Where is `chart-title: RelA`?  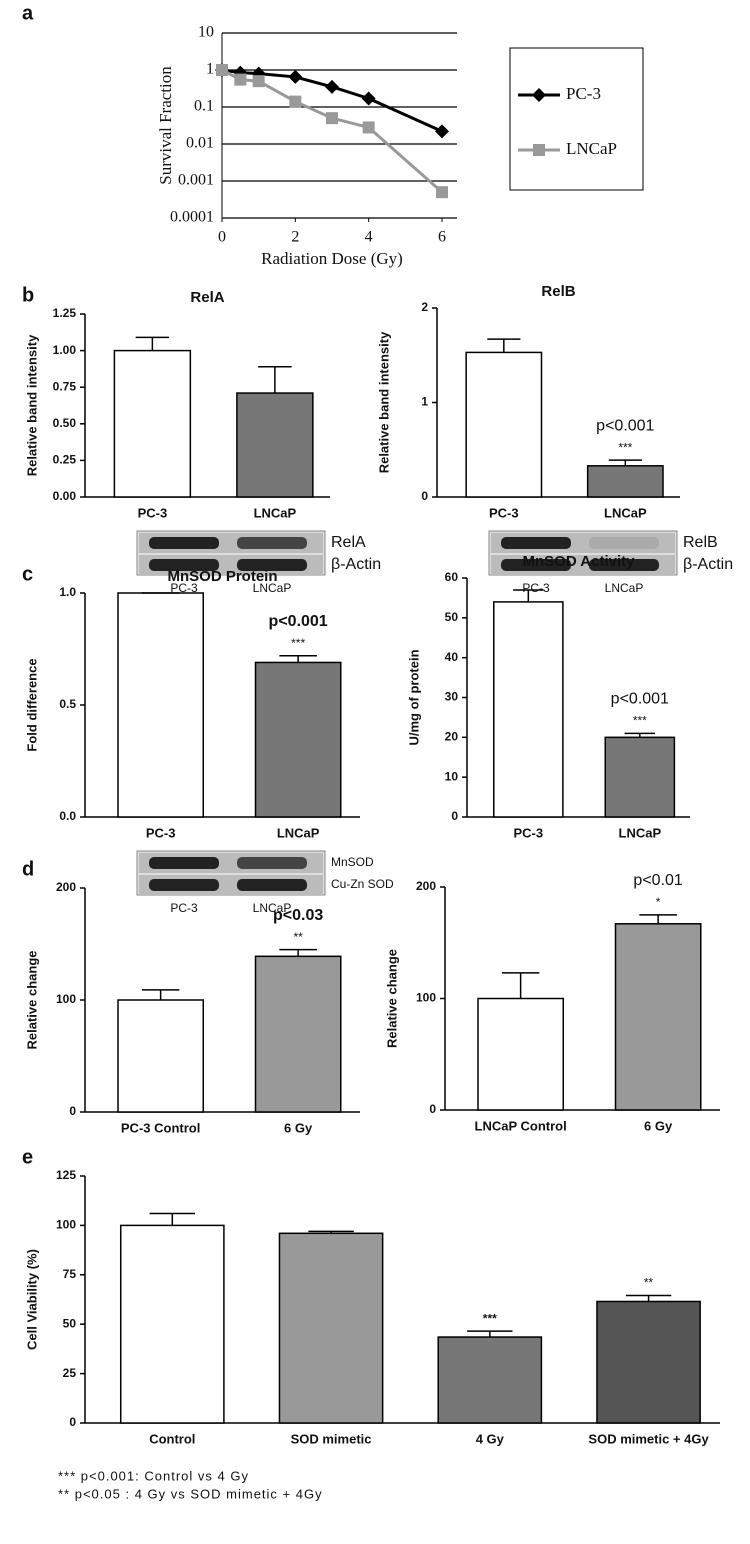 chart-title: RelA is located at coordinates (207, 297).